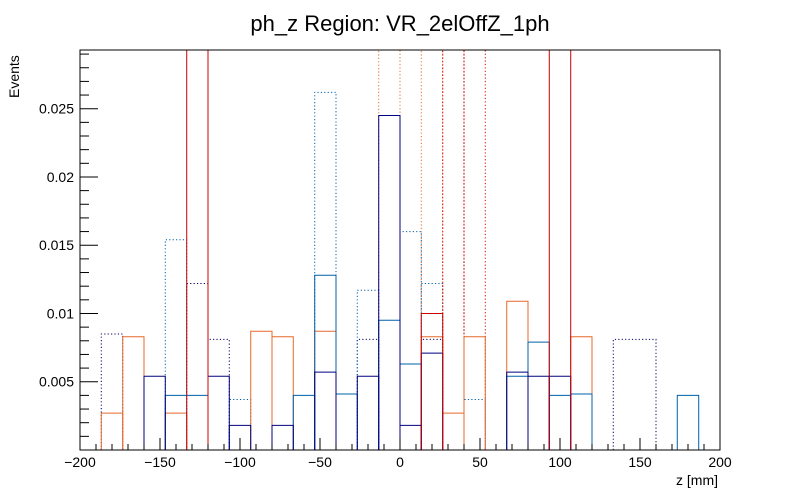 Image resolution: width=800 pixels, height=500 pixels. What do you see at coordinates (56, 245) in the screenshot?
I see `y-tick-label: 0.015` at bounding box center [56, 245].